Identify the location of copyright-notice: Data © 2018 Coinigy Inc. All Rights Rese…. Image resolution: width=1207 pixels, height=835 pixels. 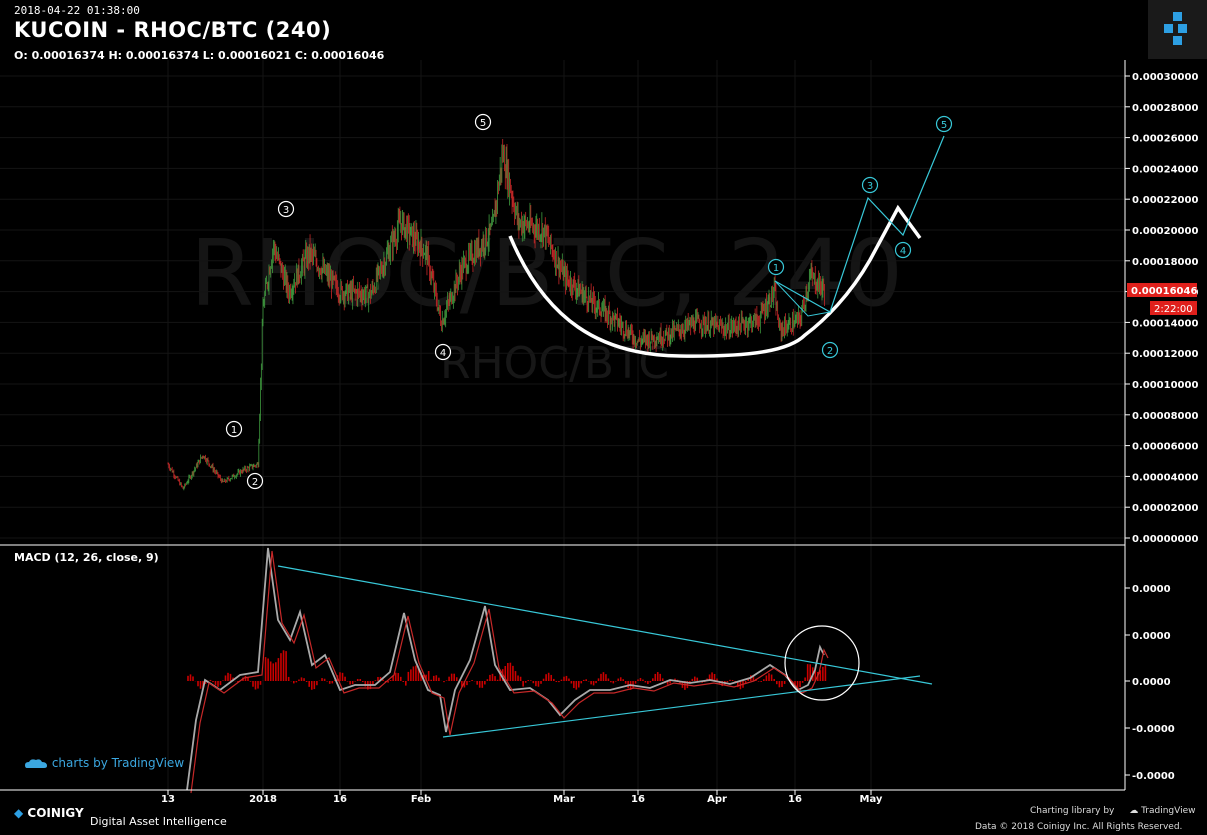
(1079, 827).